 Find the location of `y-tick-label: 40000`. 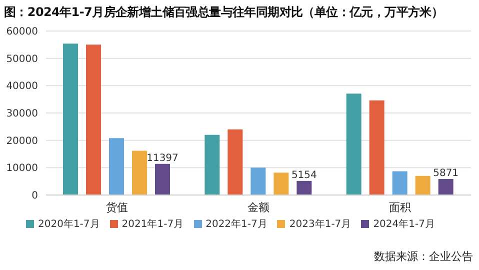

y-tick-label: 40000 is located at coordinates (22, 86).